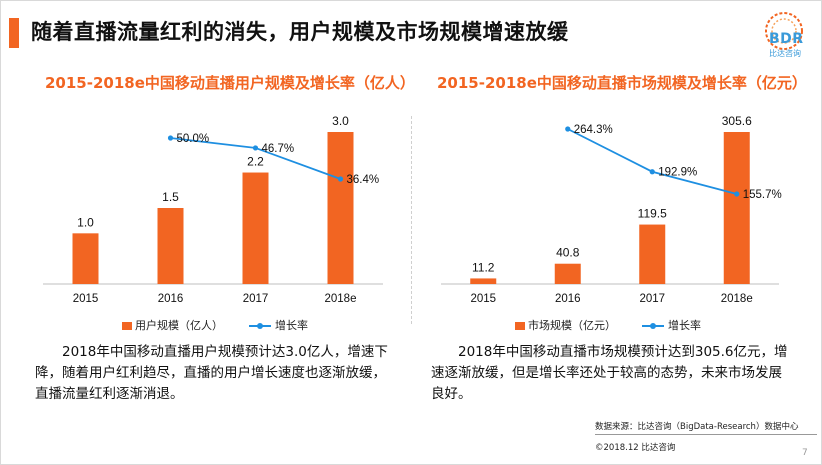 Image resolution: width=822 pixels, height=465 pixels. What do you see at coordinates (230, 83) in the screenshot?
I see `chart1-title: 2015-2018e中国移动直播用户规模及增长率（亿人）` at bounding box center [230, 83].